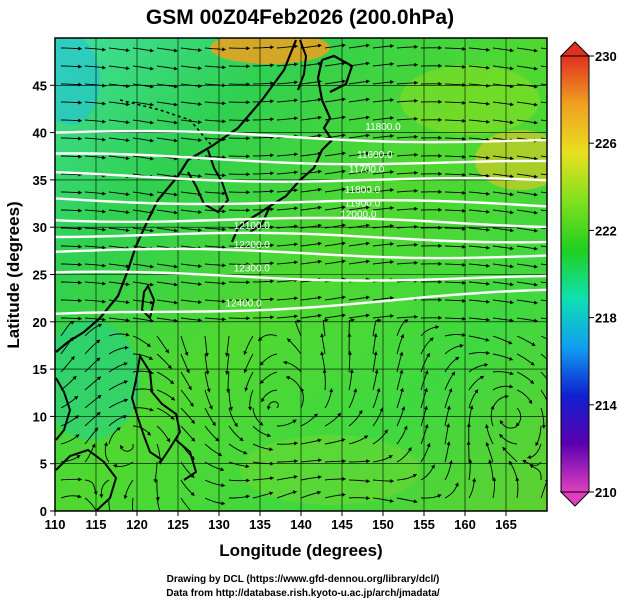 This screenshot has height=605, width=619. I want to click on y-tick-label: 10, so click(40, 416).